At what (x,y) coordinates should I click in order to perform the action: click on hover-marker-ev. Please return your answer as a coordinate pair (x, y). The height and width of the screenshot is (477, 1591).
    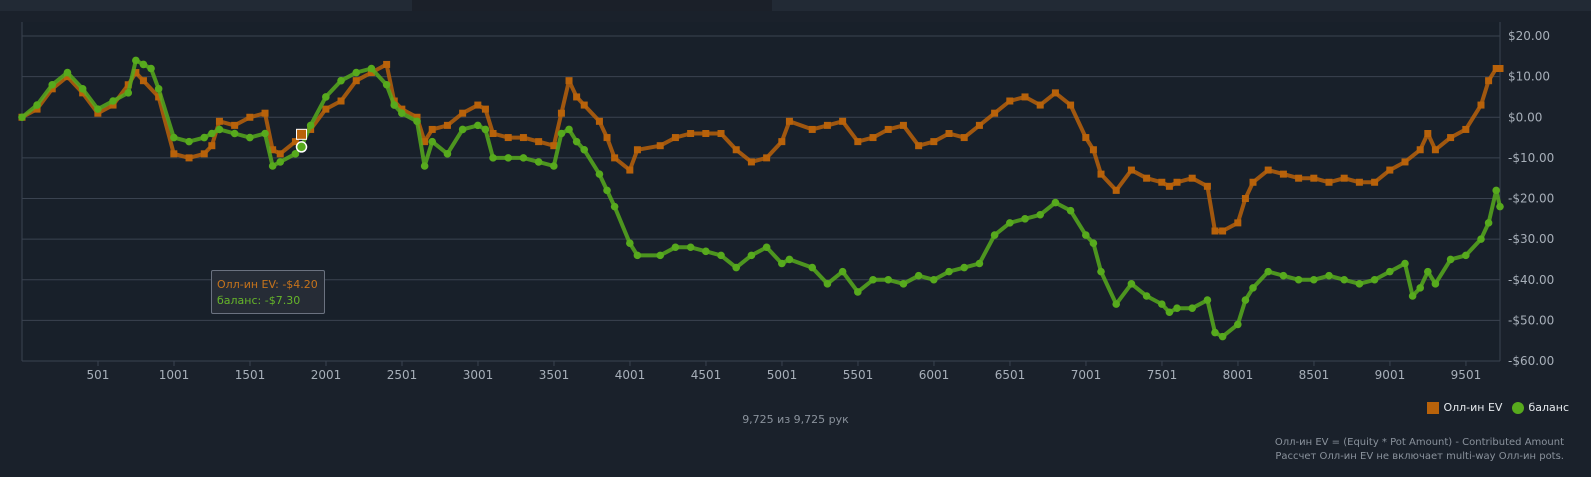
    Looking at the image, I should click on (302, 134).